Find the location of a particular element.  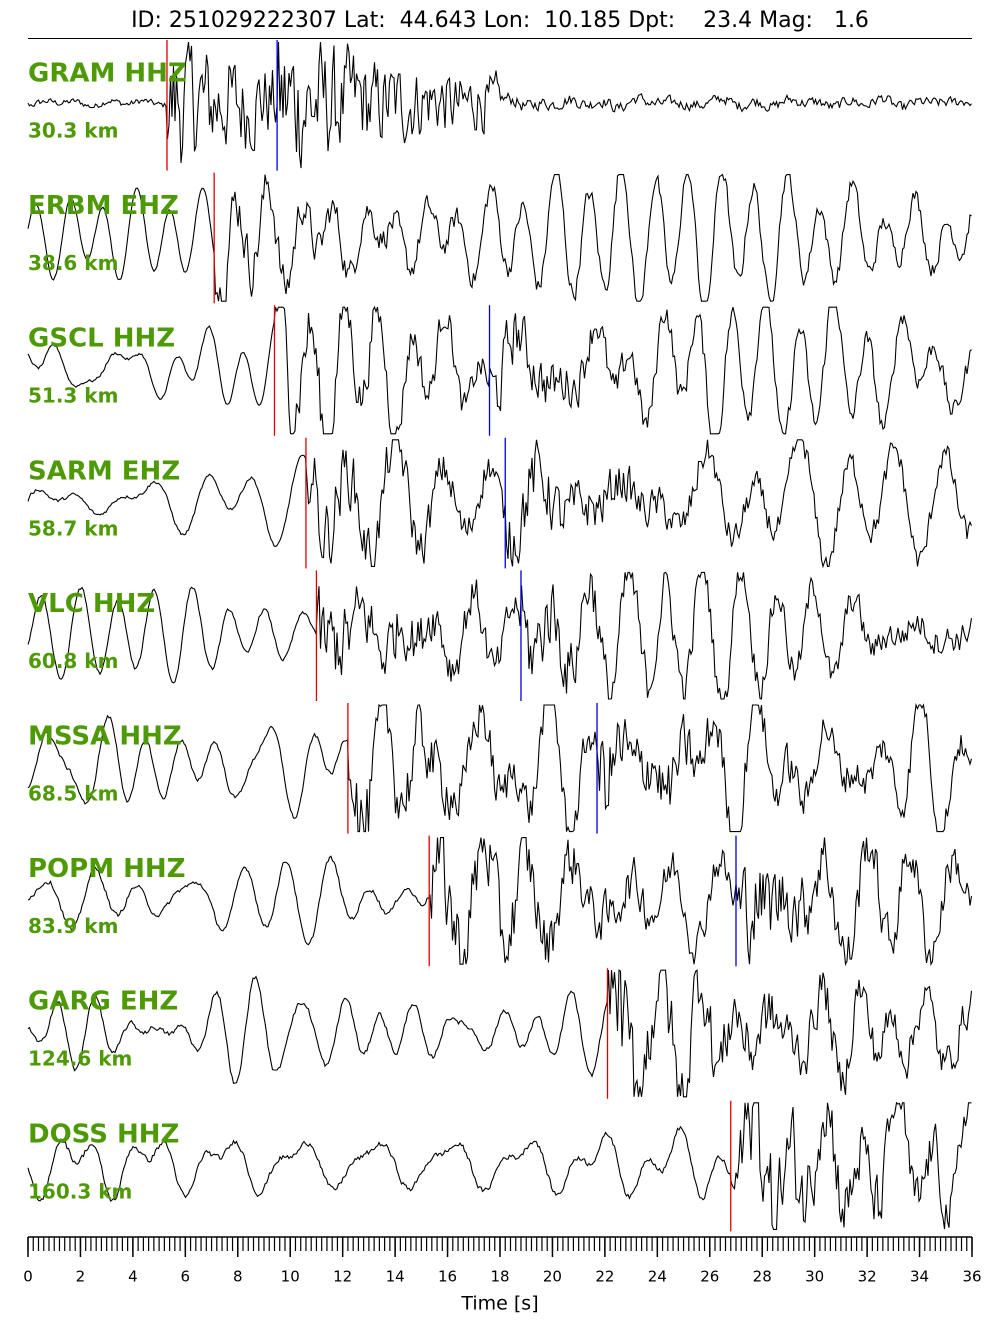

station-label: ERBM EHZ is located at coordinates (103, 206).